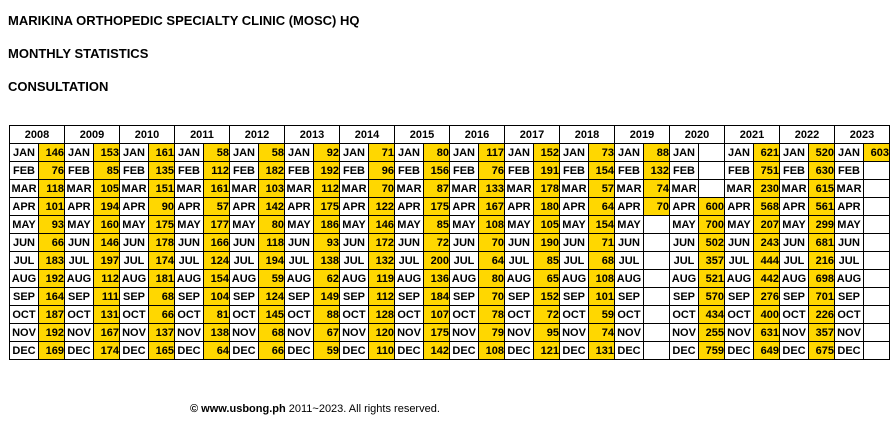 The height and width of the screenshot is (425, 890). What do you see at coordinates (271, 188) in the screenshot?
I see `value-cell: 103` at bounding box center [271, 188].